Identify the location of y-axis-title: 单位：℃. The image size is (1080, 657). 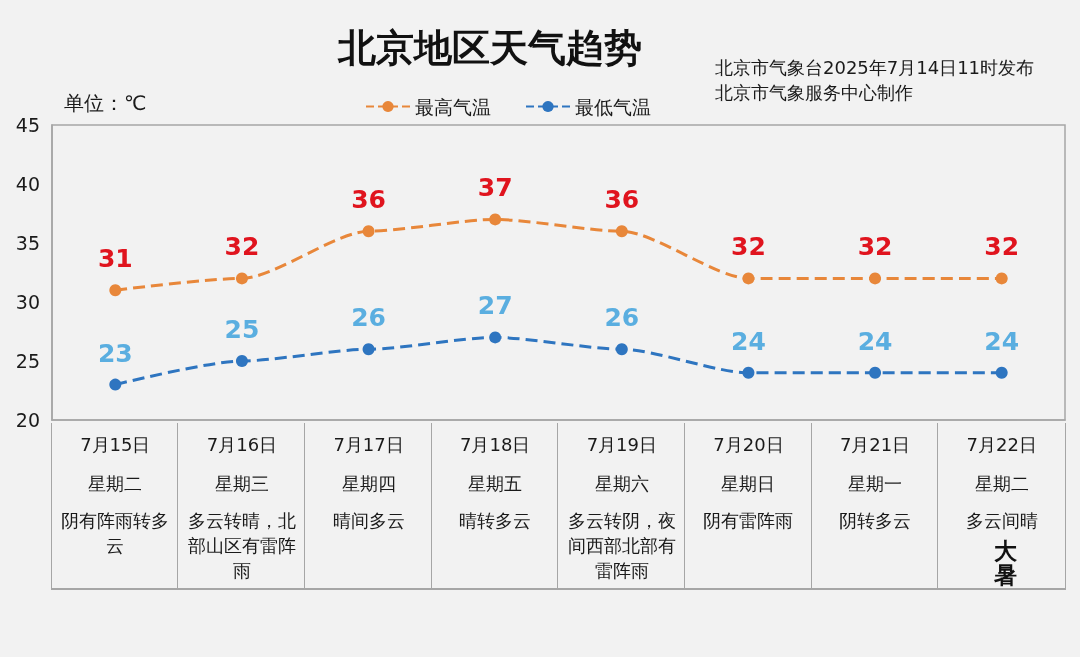
(105, 103).